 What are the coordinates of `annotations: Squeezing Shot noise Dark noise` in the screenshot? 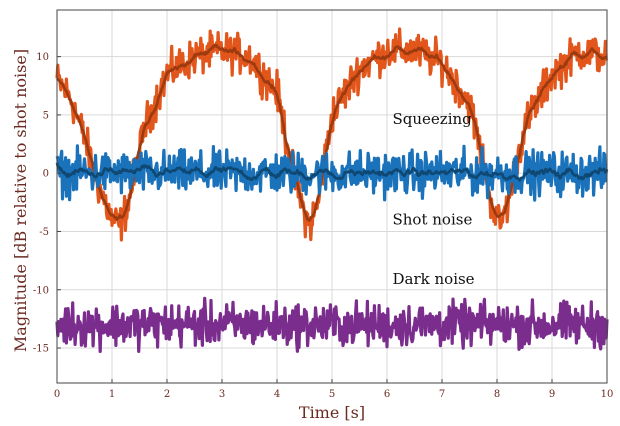 It's located at (434, 199).